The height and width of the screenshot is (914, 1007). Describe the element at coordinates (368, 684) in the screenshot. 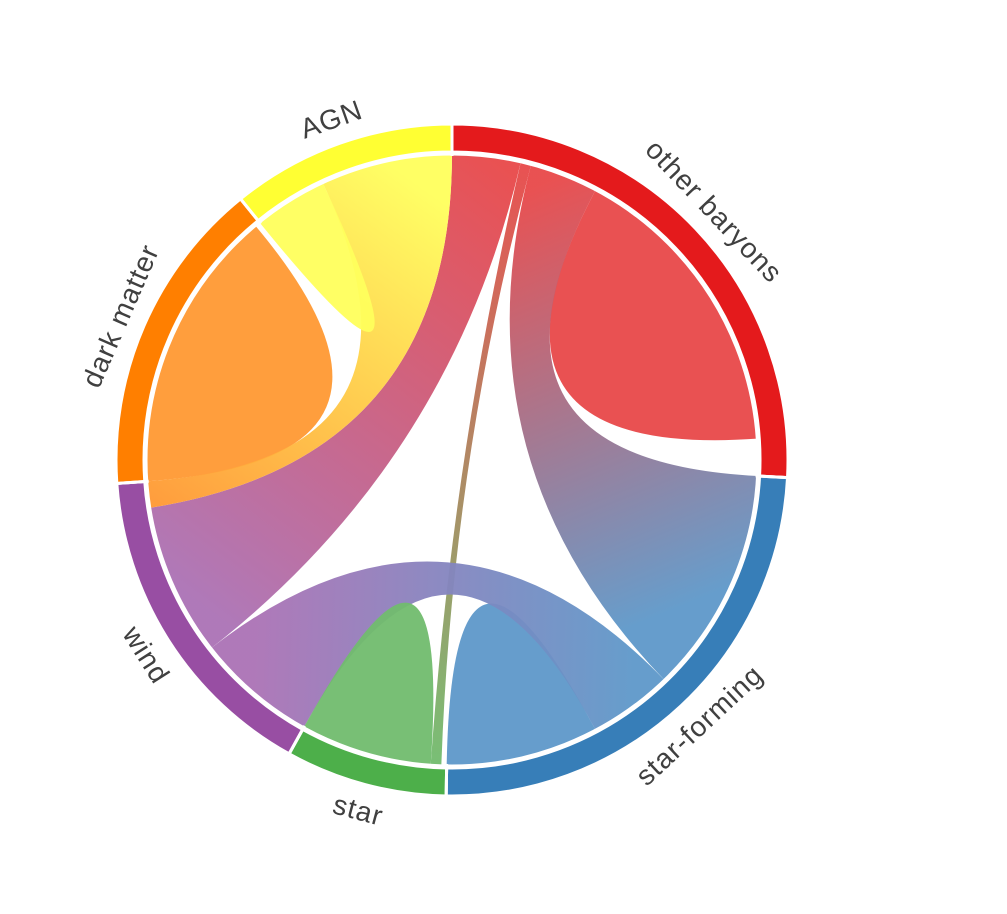

I see `ribbon-star-to-star` at that location.